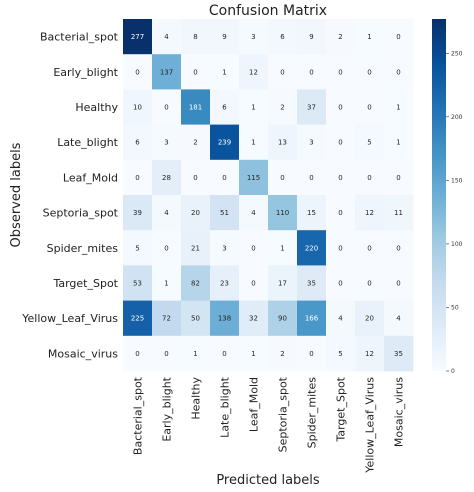  I want to click on cell-value-label: 9, so click(311, 37).